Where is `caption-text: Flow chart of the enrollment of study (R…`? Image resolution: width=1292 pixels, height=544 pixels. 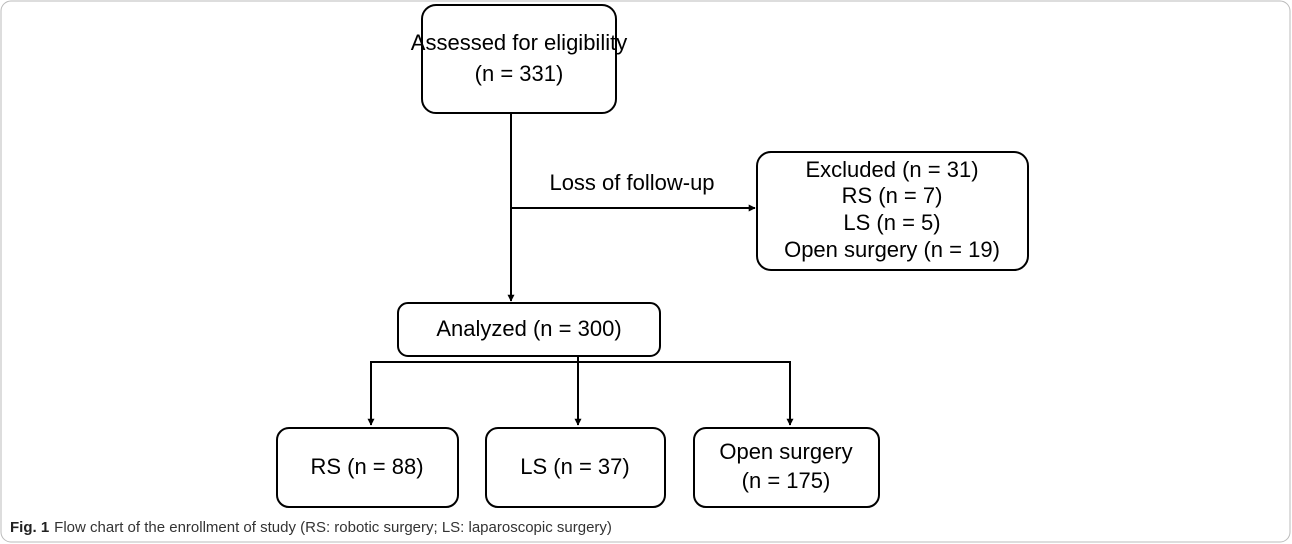 caption-text: Flow chart of the enrollment of study (R… is located at coordinates (333, 527).